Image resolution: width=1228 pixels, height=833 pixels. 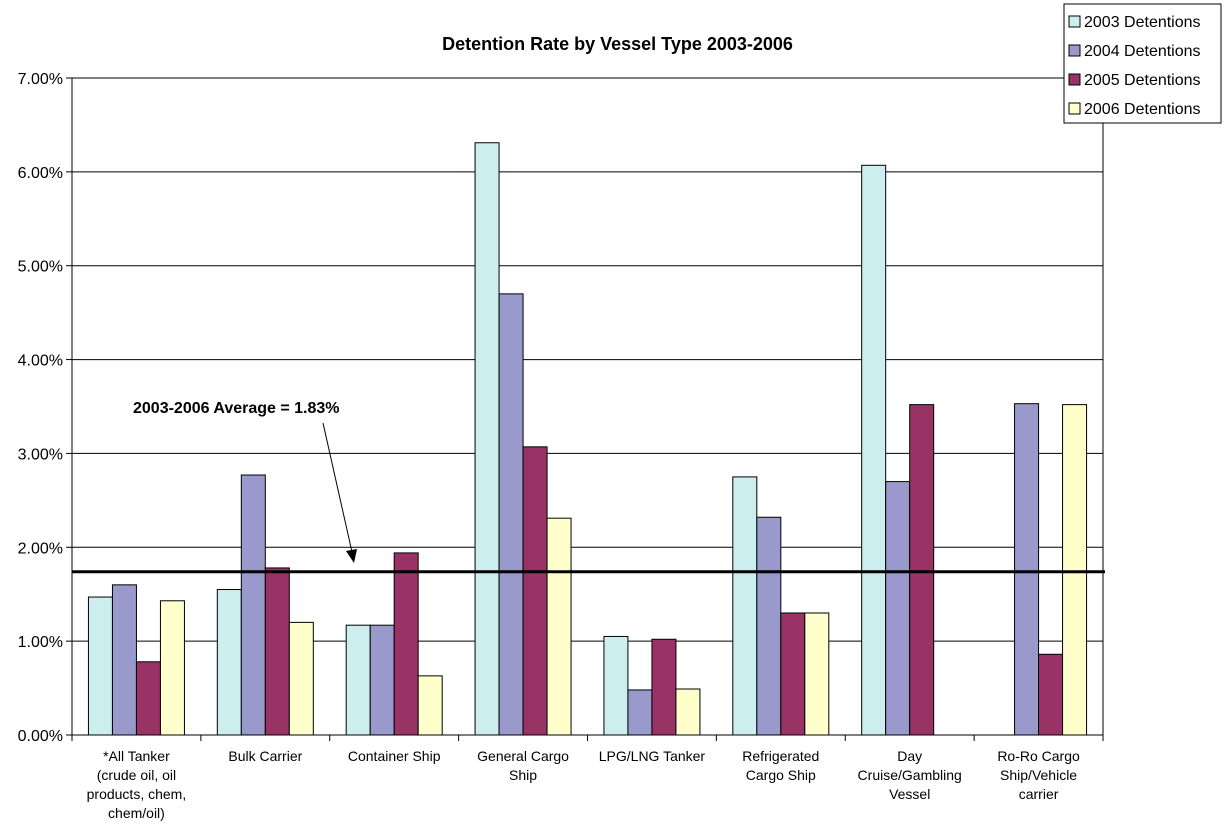 I want to click on legend-label: 2006 Detentions, so click(x=1142, y=109).